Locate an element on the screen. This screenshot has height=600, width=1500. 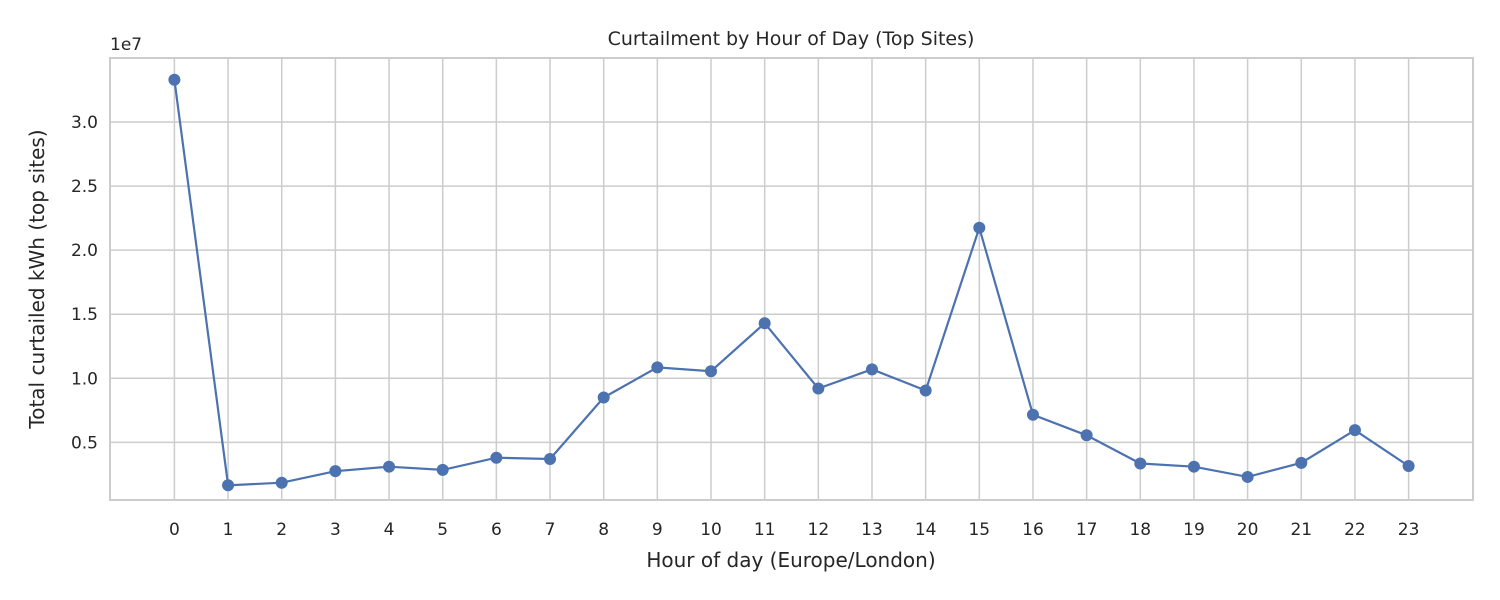
x-tick-label: 8 is located at coordinates (603, 530).